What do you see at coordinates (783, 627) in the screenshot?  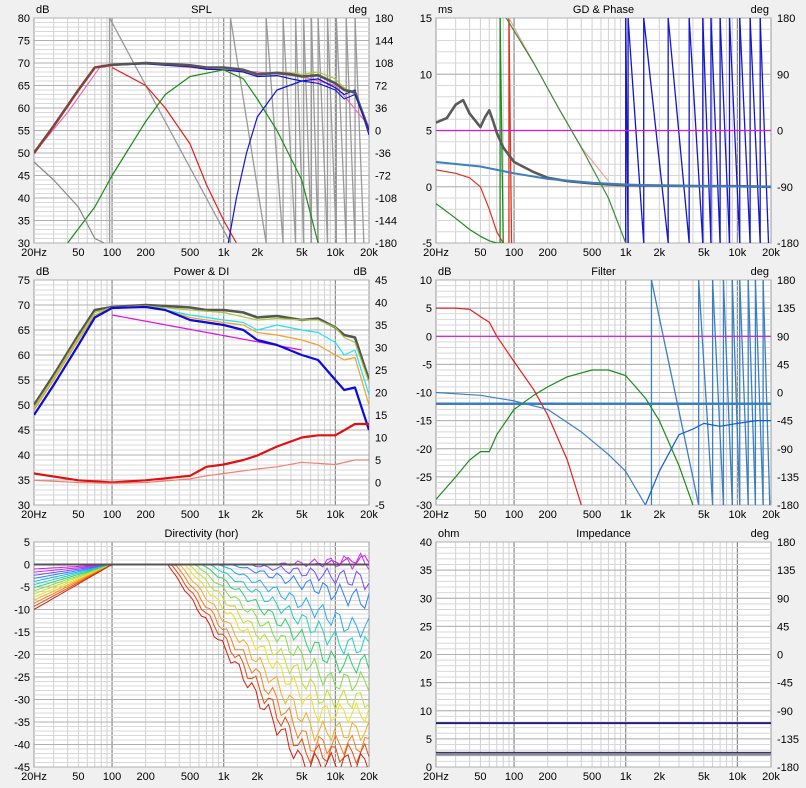 I see `y2-tick-label: 45` at bounding box center [783, 627].